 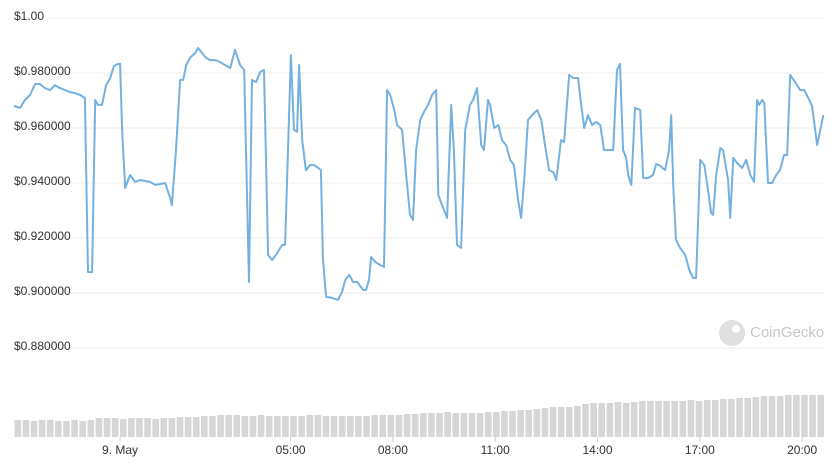 I want to click on y-tick-label: $0.920000, so click(x=42, y=236).